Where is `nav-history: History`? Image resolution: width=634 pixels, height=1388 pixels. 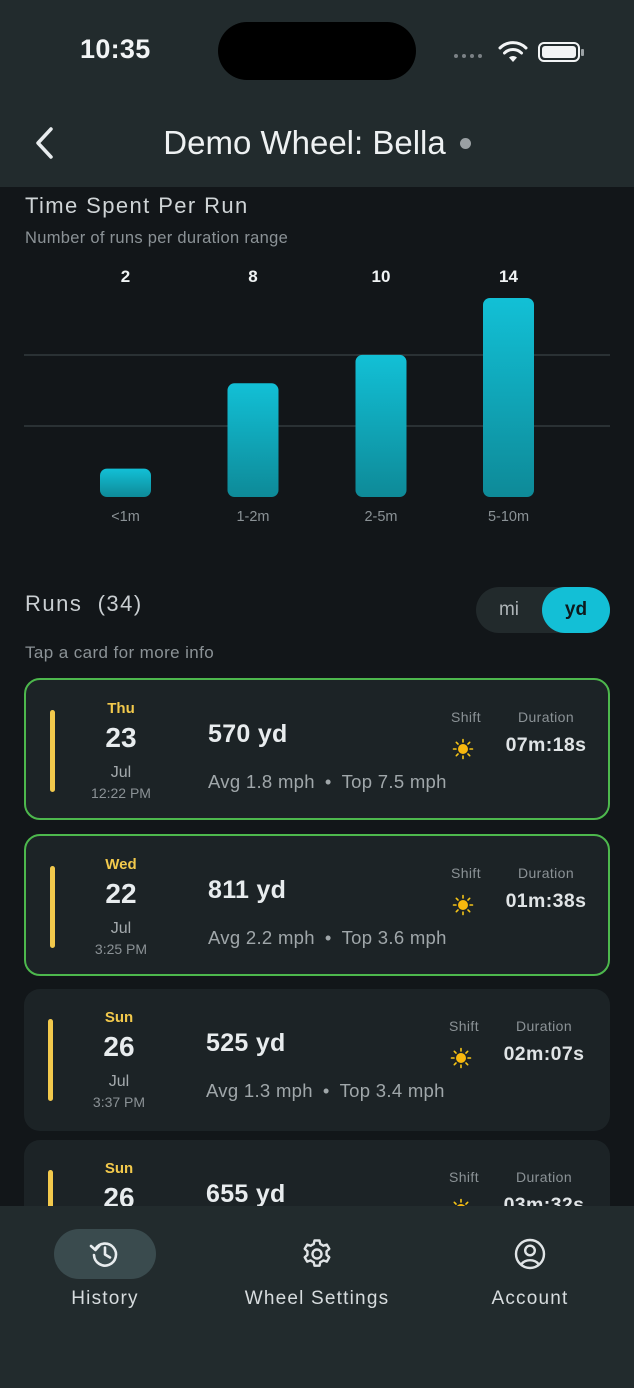
nav-history: History is located at coordinates (105, 1273).